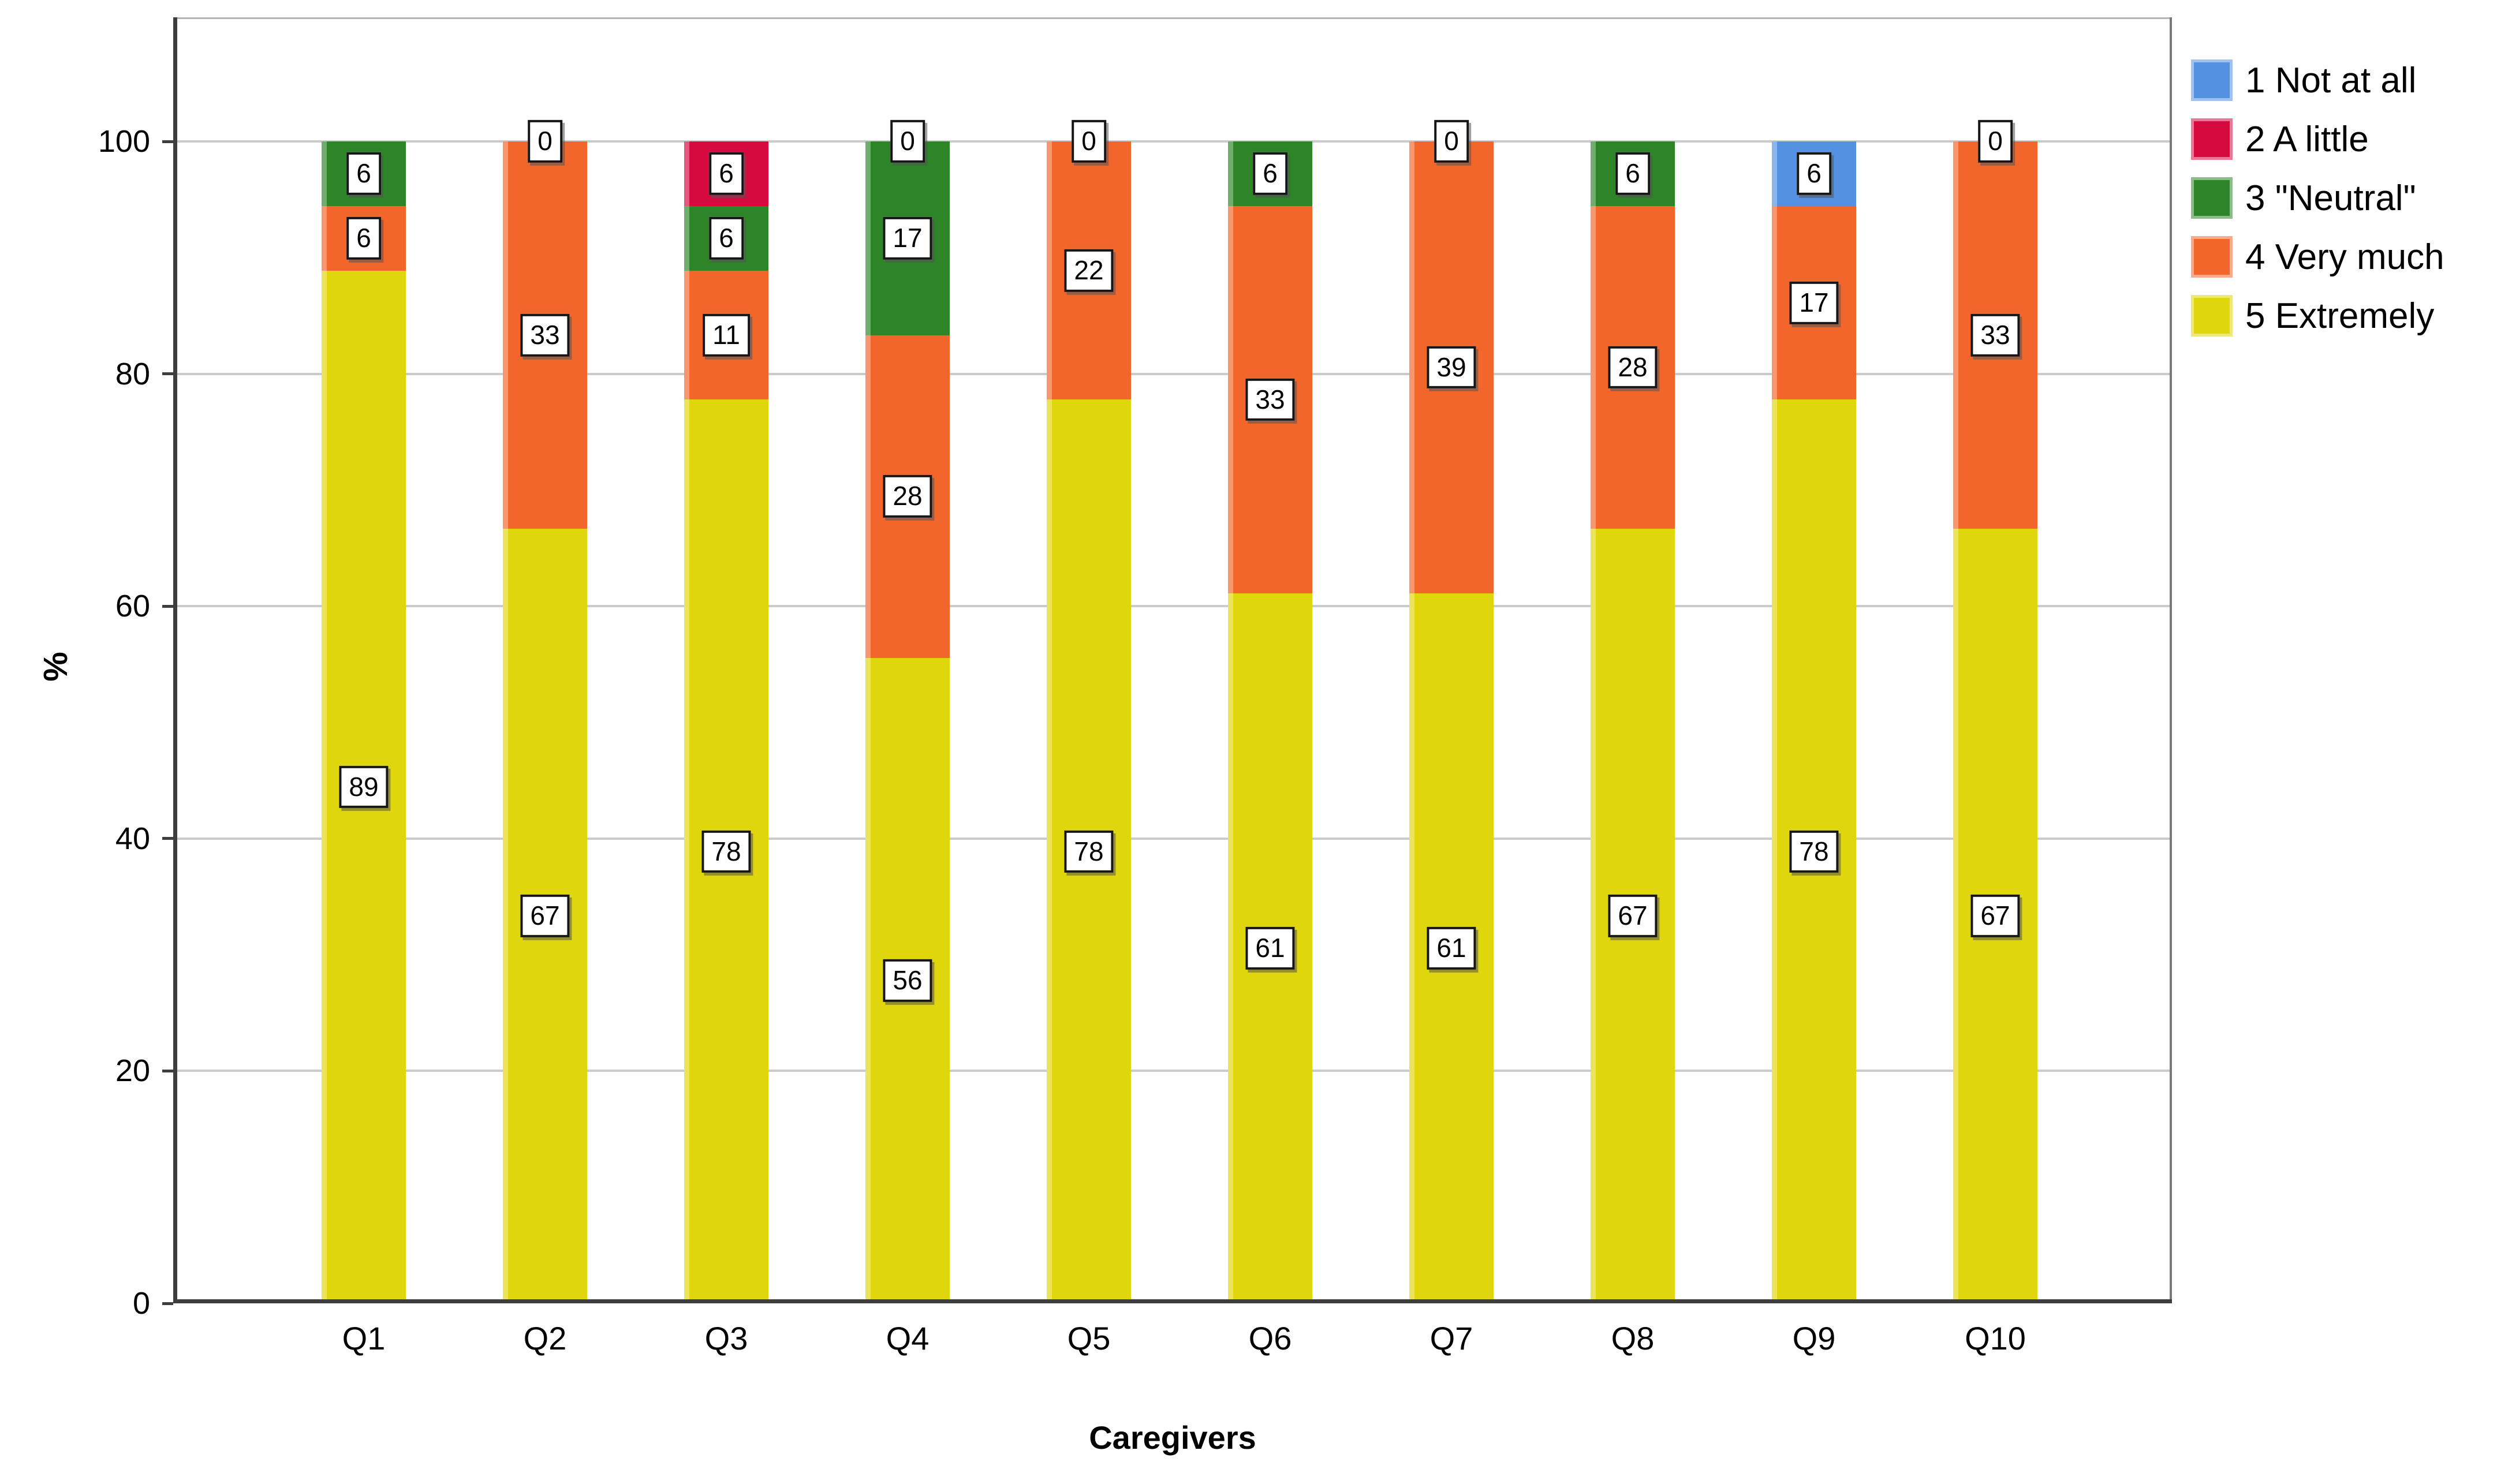  What do you see at coordinates (1995, 916) in the screenshot?
I see `bar-Q10-label-67: 67` at bounding box center [1995, 916].